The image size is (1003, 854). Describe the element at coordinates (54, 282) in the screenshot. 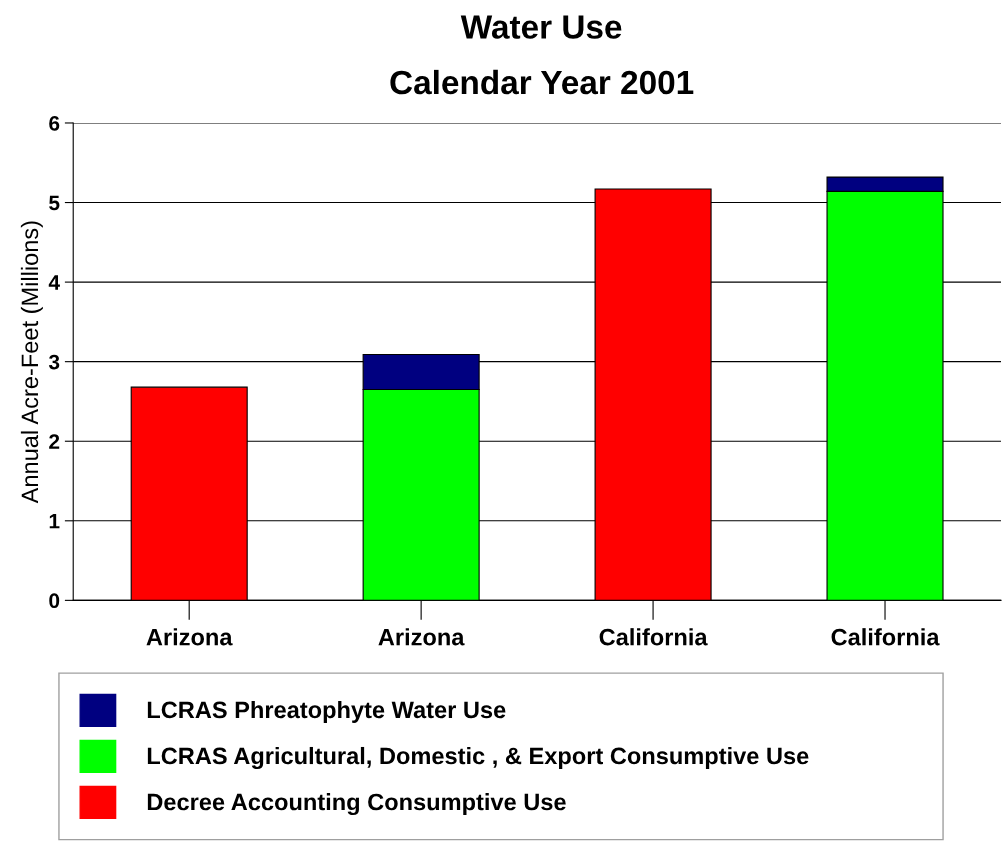

I see `y-tick-label: 4` at that location.